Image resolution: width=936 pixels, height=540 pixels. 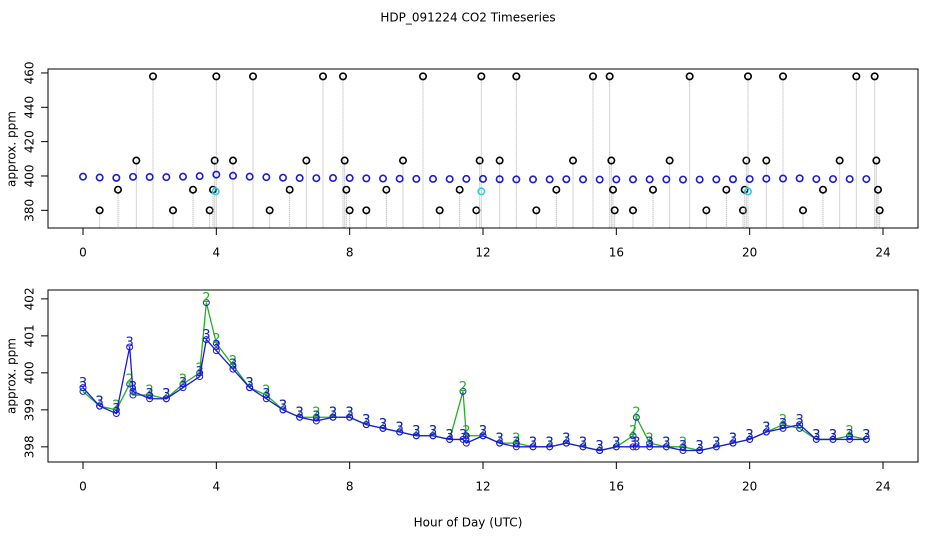 What do you see at coordinates (30, 298) in the screenshot?
I see `y-tick-label: 402` at bounding box center [30, 298].